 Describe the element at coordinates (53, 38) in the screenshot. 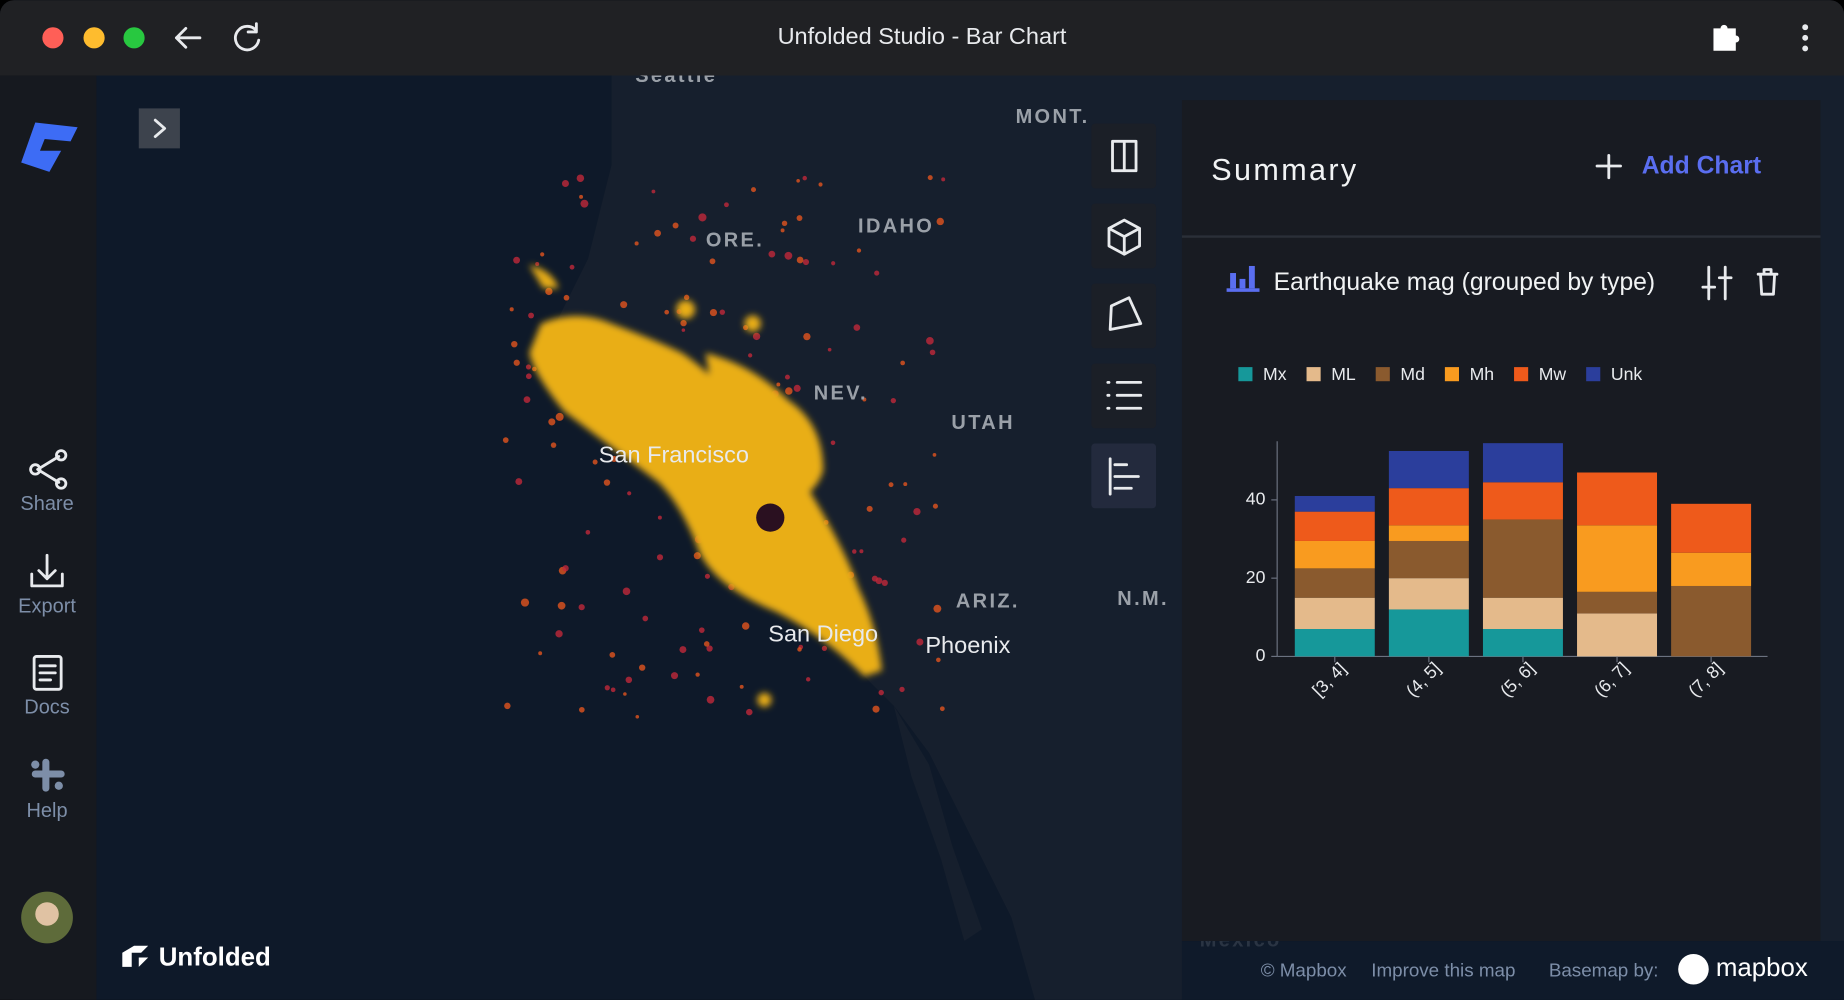

I see `close-button` at that location.